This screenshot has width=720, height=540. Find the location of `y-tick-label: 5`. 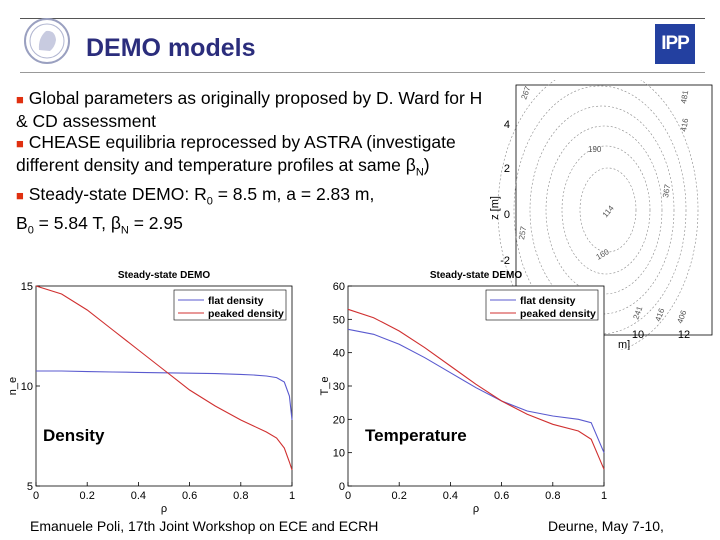

y-tick-label: 5 is located at coordinates (30, 487).